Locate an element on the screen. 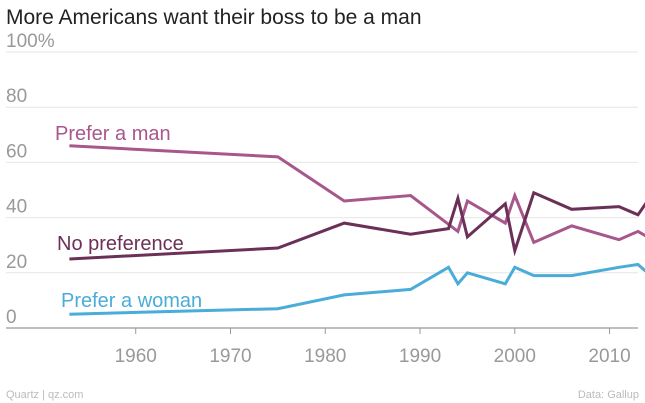  x-tick-label: 1990 is located at coordinates (420, 356).